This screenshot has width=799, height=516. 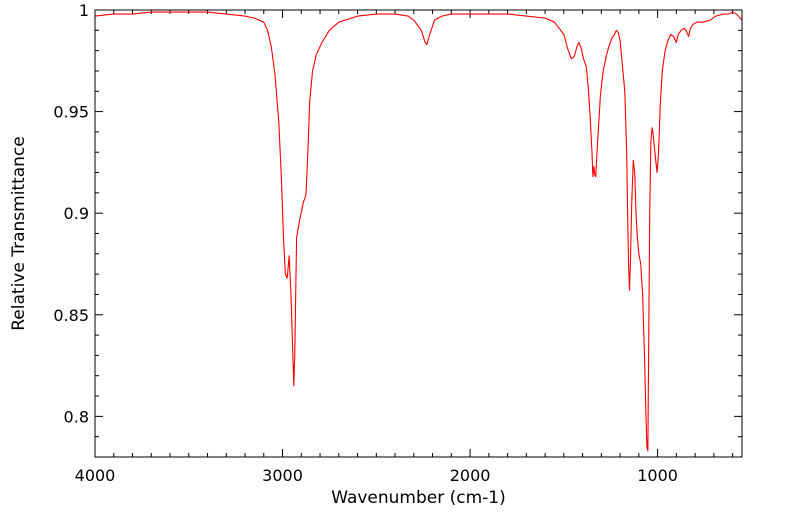 What do you see at coordinates (71, 315) in the screenshot?
I see `y-tick-label: 0.85` at bounding box center [71, 315].